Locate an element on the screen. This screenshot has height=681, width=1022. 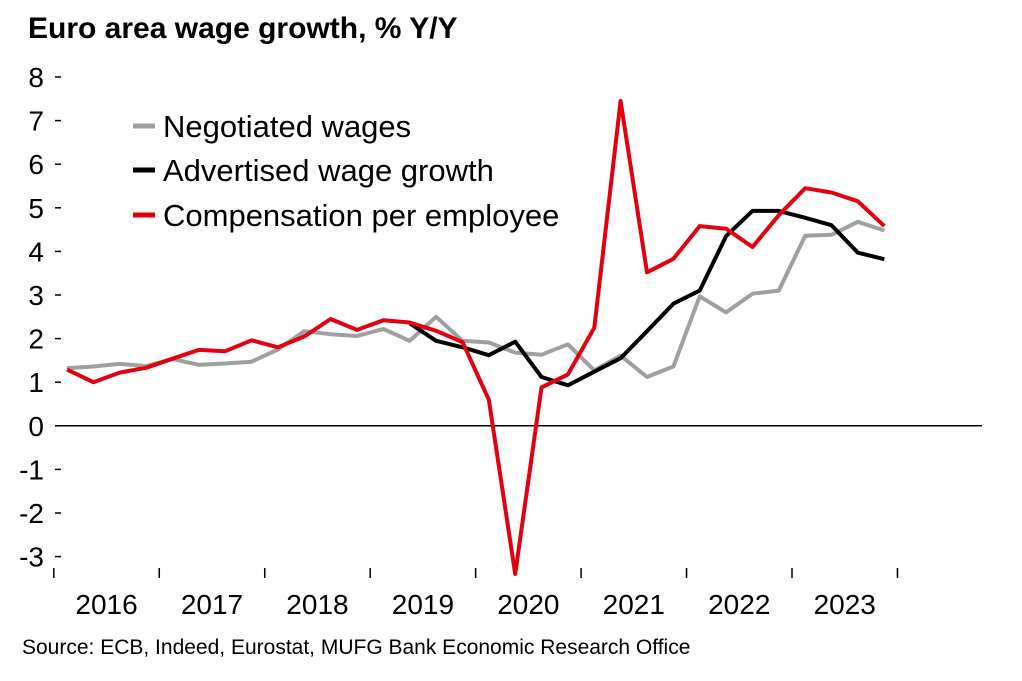
chart-title: Euro area wage growth, % Y/Y is located at coordinates (243, 28).